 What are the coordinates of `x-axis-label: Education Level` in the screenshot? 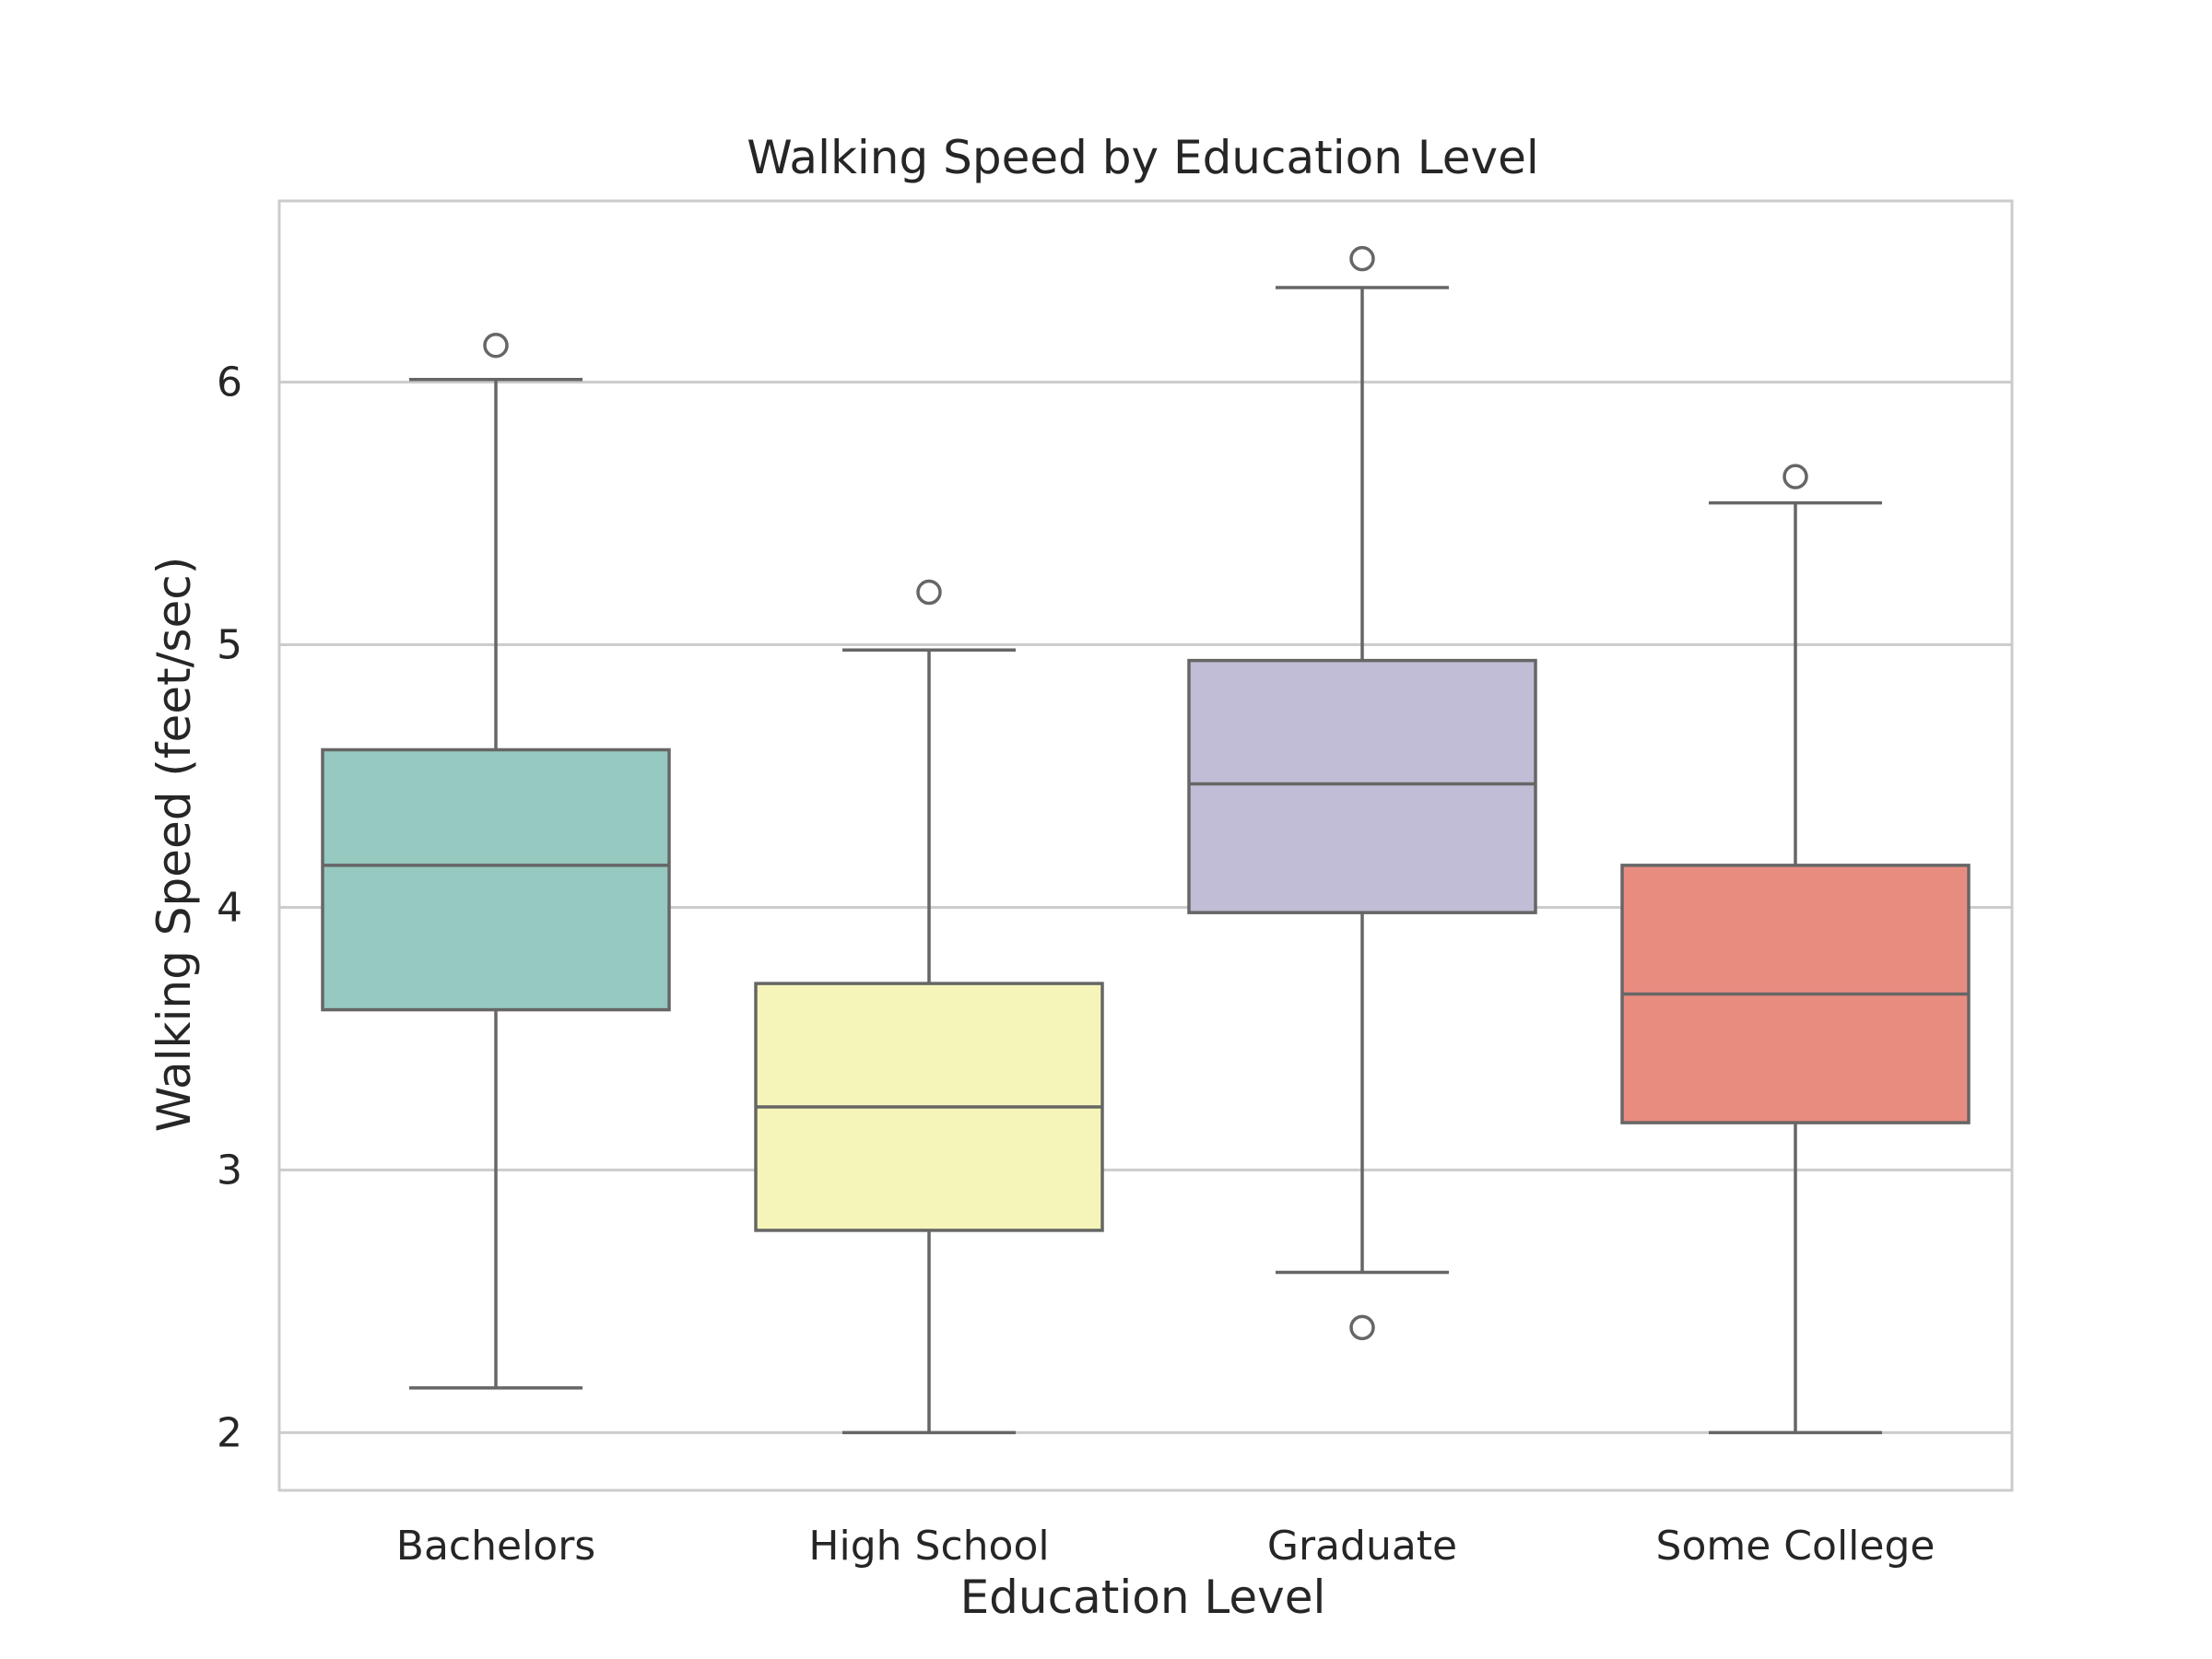 It's located at (1143, 1597).